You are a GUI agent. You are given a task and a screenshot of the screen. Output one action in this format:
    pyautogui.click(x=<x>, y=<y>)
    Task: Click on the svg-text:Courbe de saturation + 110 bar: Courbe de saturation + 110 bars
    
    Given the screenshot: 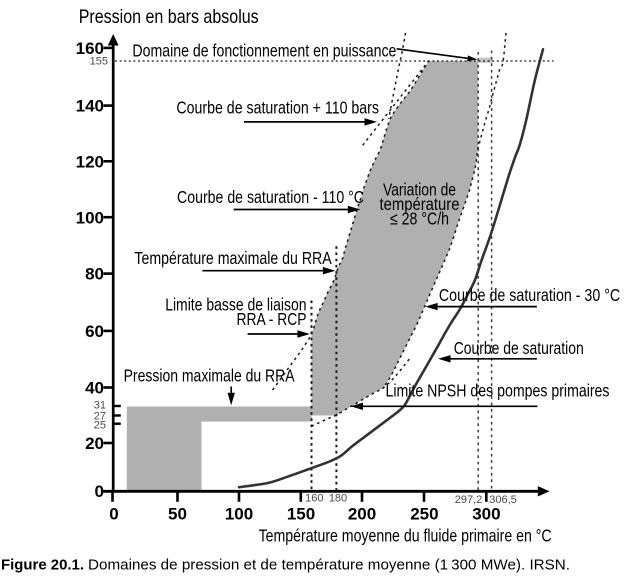 What is the action you would take?
    pyautogui.click(x=277, y=108)
    